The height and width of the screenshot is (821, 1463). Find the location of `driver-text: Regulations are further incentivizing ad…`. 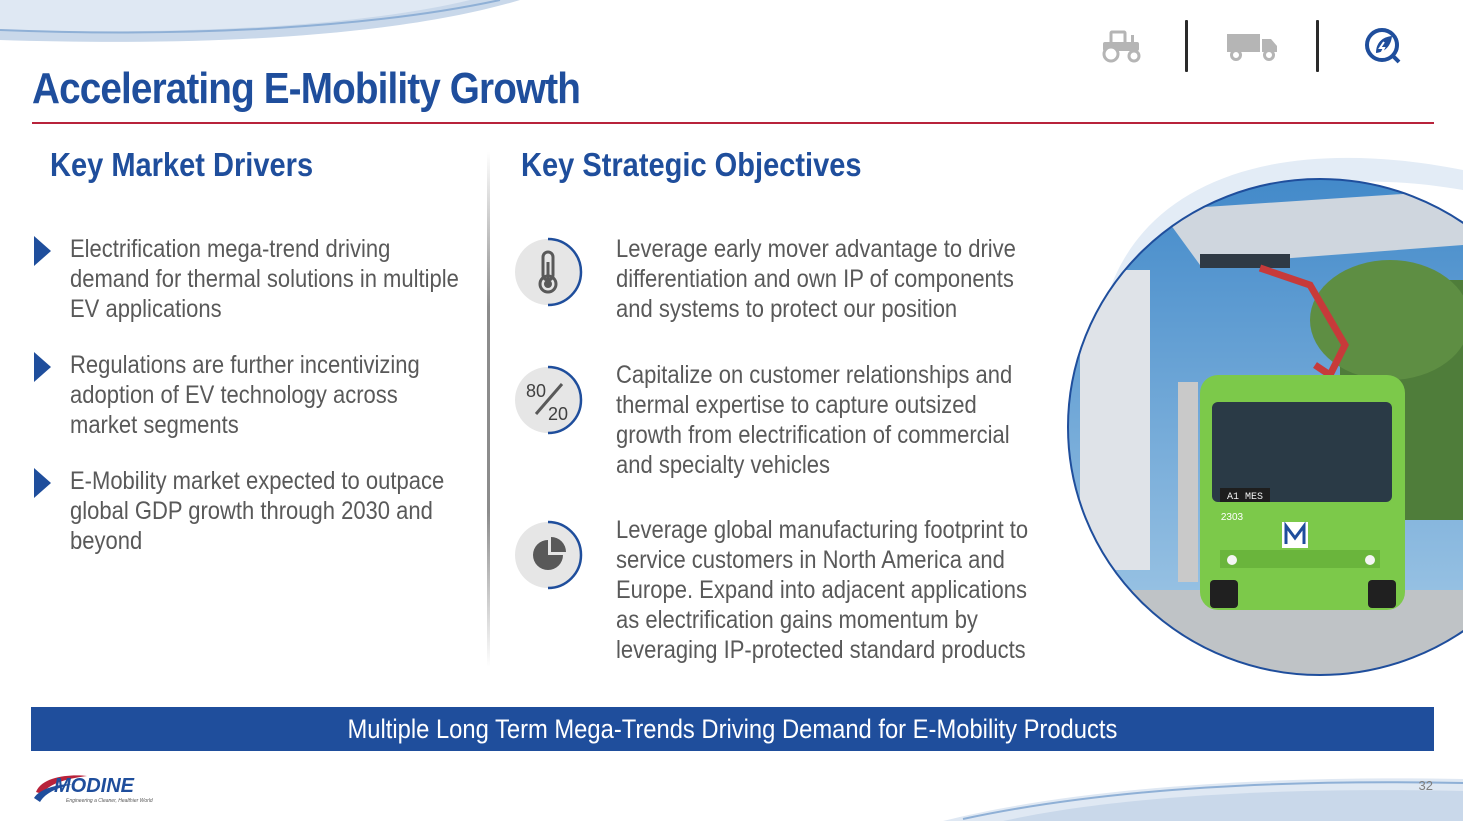

driver-text: Regulations are further incentivizing ad… is located at coordinates (245, 395).